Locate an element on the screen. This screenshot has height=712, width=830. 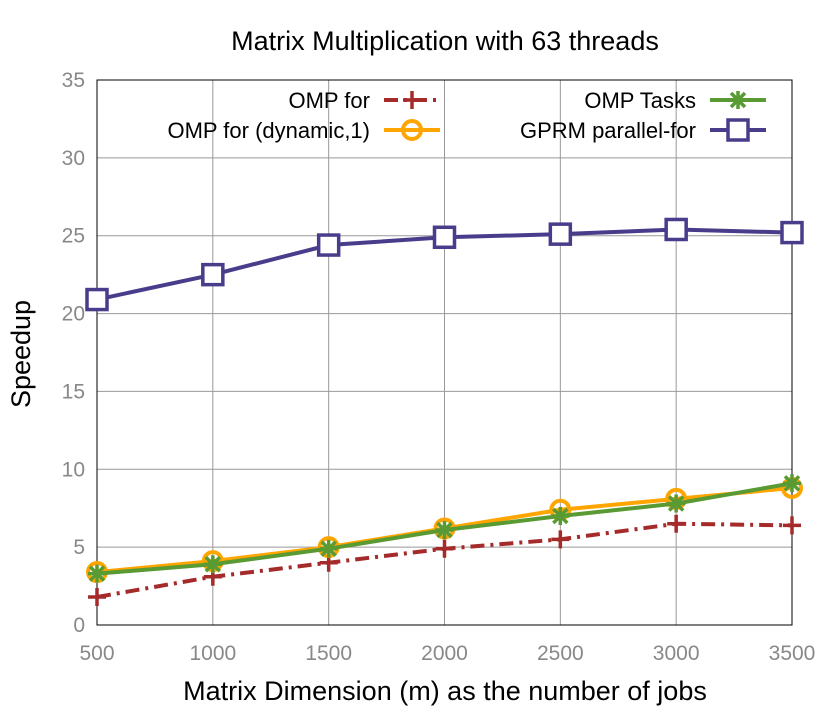
legend-item: GPRM parallel-for is located at coordinates (643, 130).